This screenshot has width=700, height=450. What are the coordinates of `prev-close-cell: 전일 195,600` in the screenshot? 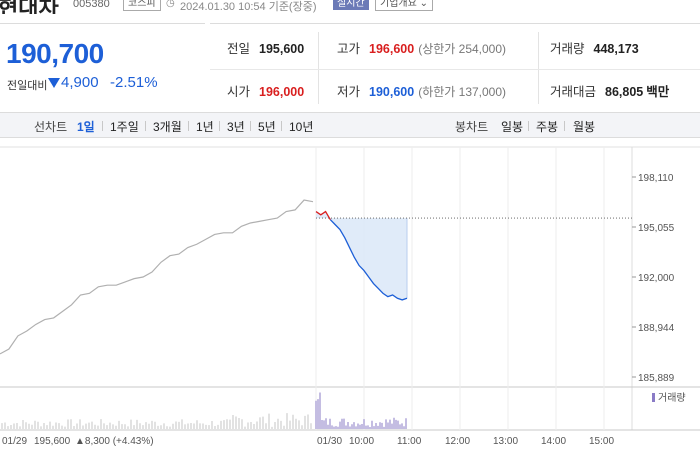 It's located at (265, 47).